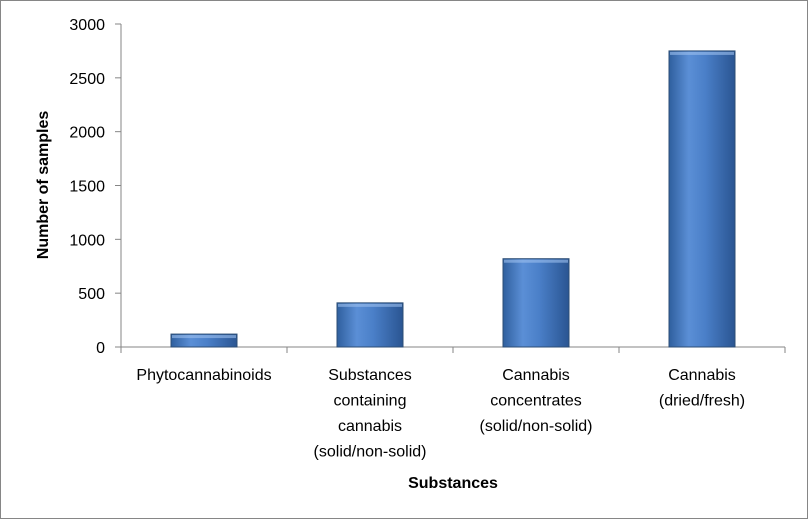 This screenshot has height=520, width=808. What do you see at coordinates (87, 240) in the screenshot?
I see `y-tick-label: 1000` at bounding box center [87, 240].